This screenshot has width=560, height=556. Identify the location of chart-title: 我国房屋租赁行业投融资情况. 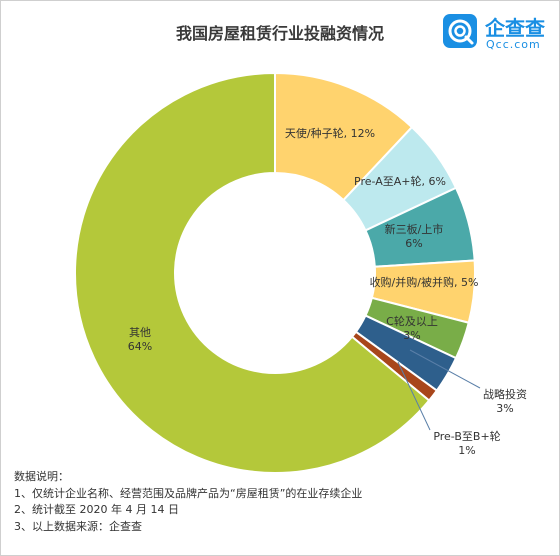
(279, 33).